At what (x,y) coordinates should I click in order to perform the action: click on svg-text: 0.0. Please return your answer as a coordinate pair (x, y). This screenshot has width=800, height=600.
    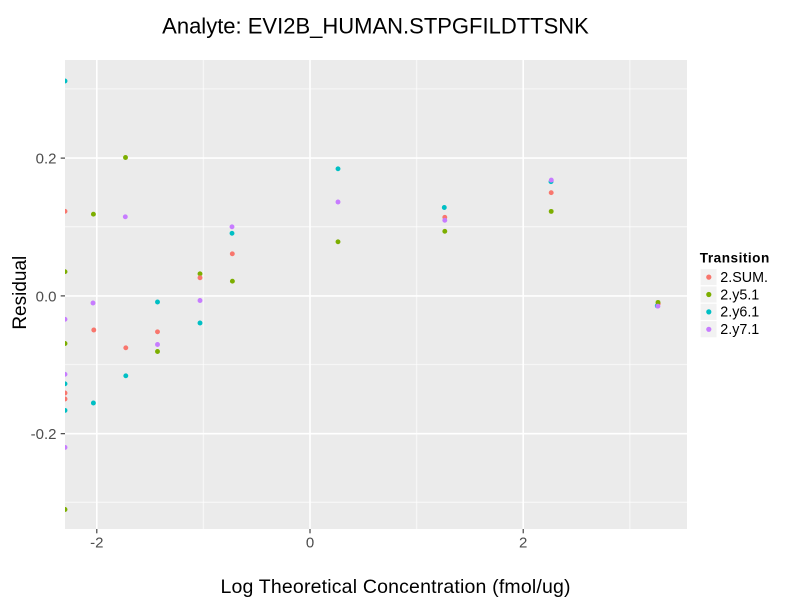
    Looking at the image, I should click on (46, 296).